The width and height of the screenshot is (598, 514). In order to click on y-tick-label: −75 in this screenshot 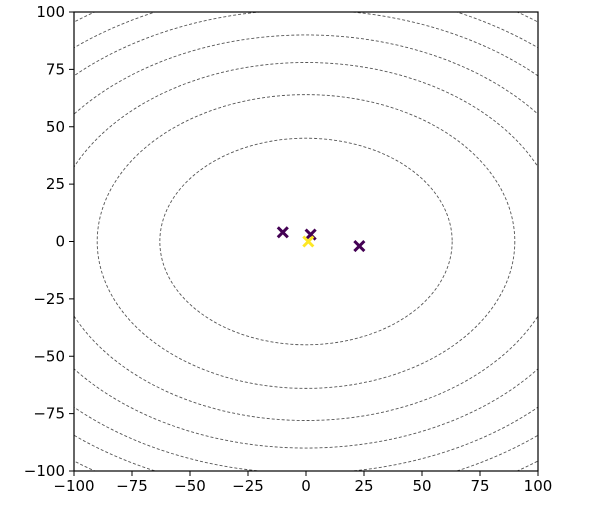, I will do `click(49, 414)`.